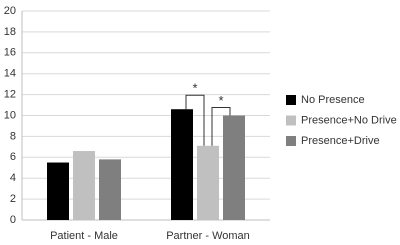 The width and height of the screenshot is (400, 245). What do you see at coordinates (10, 53) in the screenshot?
I see `y-tick-label: 16` at bounding box center [10, 53].